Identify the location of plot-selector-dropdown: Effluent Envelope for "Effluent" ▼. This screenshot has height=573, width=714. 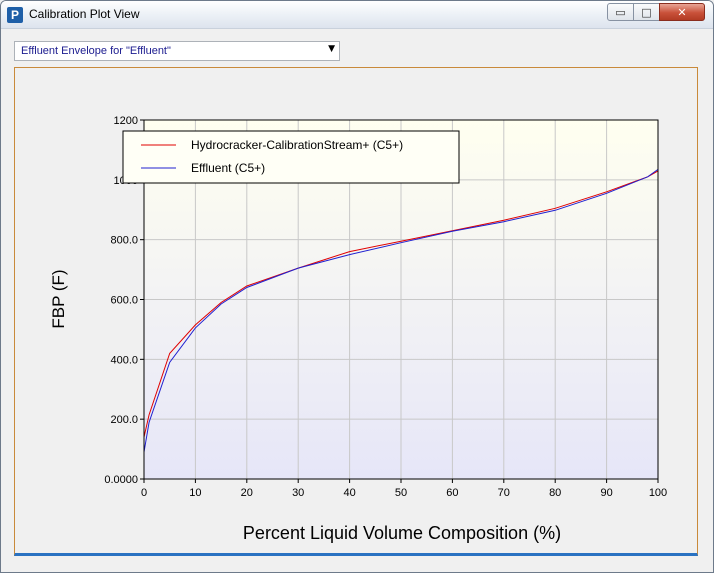
(177, 51).